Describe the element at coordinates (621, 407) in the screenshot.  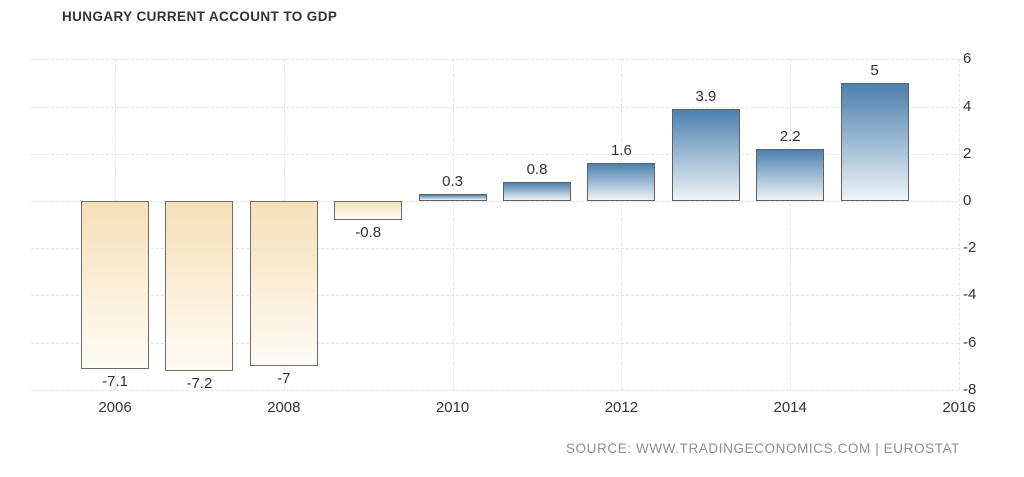
I see `x-axis-tick-label: 2012` at that location.